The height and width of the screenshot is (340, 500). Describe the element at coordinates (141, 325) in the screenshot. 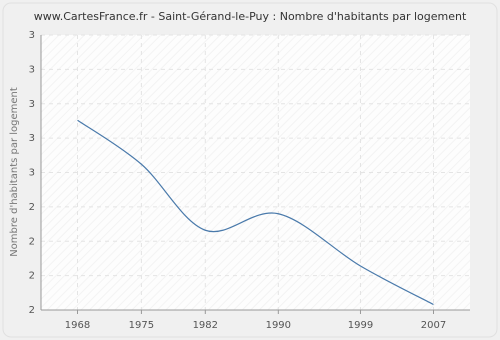

I see `x-tick-label: 1975` at that location.